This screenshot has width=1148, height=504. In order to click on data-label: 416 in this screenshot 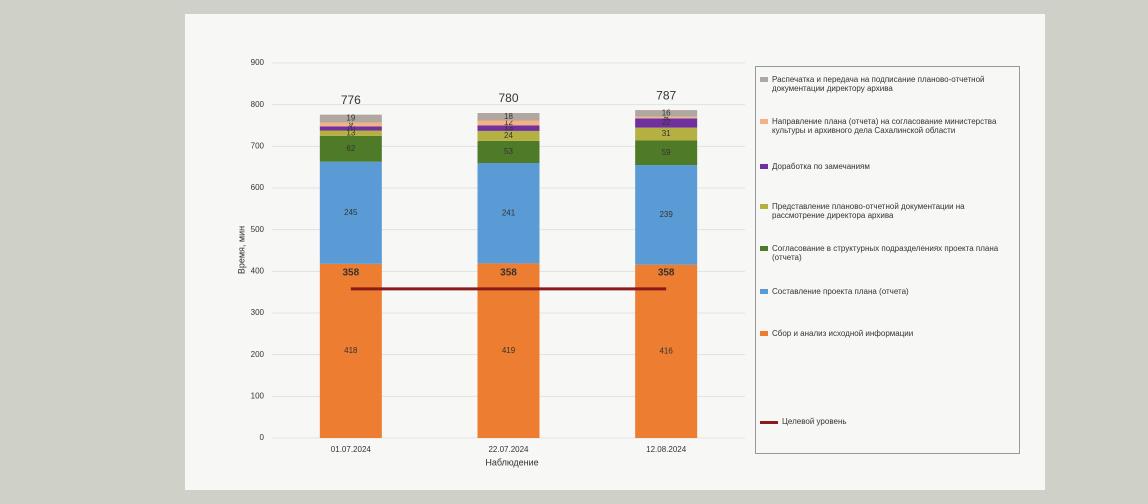, I will do `click(666, 350)`.